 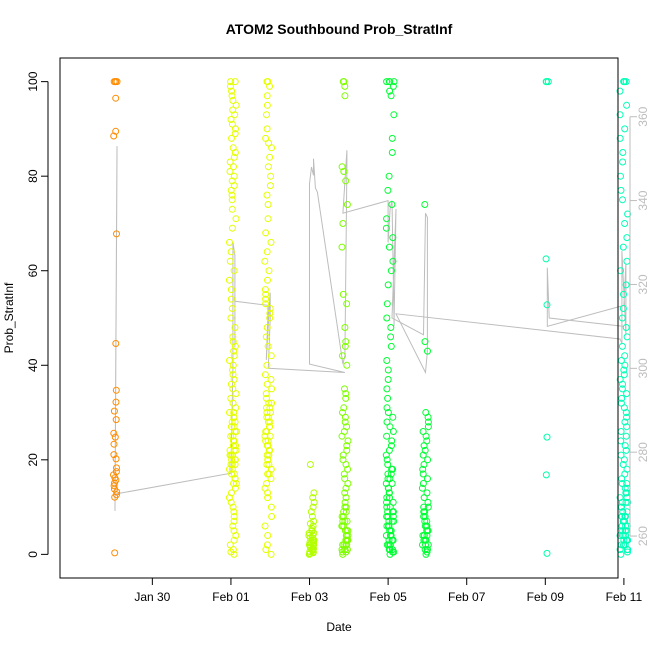 What do you see at coordinates (643, 536) in the screenshot?
I see `right-y-tick-label: 260` at bounding box center [643, 536].